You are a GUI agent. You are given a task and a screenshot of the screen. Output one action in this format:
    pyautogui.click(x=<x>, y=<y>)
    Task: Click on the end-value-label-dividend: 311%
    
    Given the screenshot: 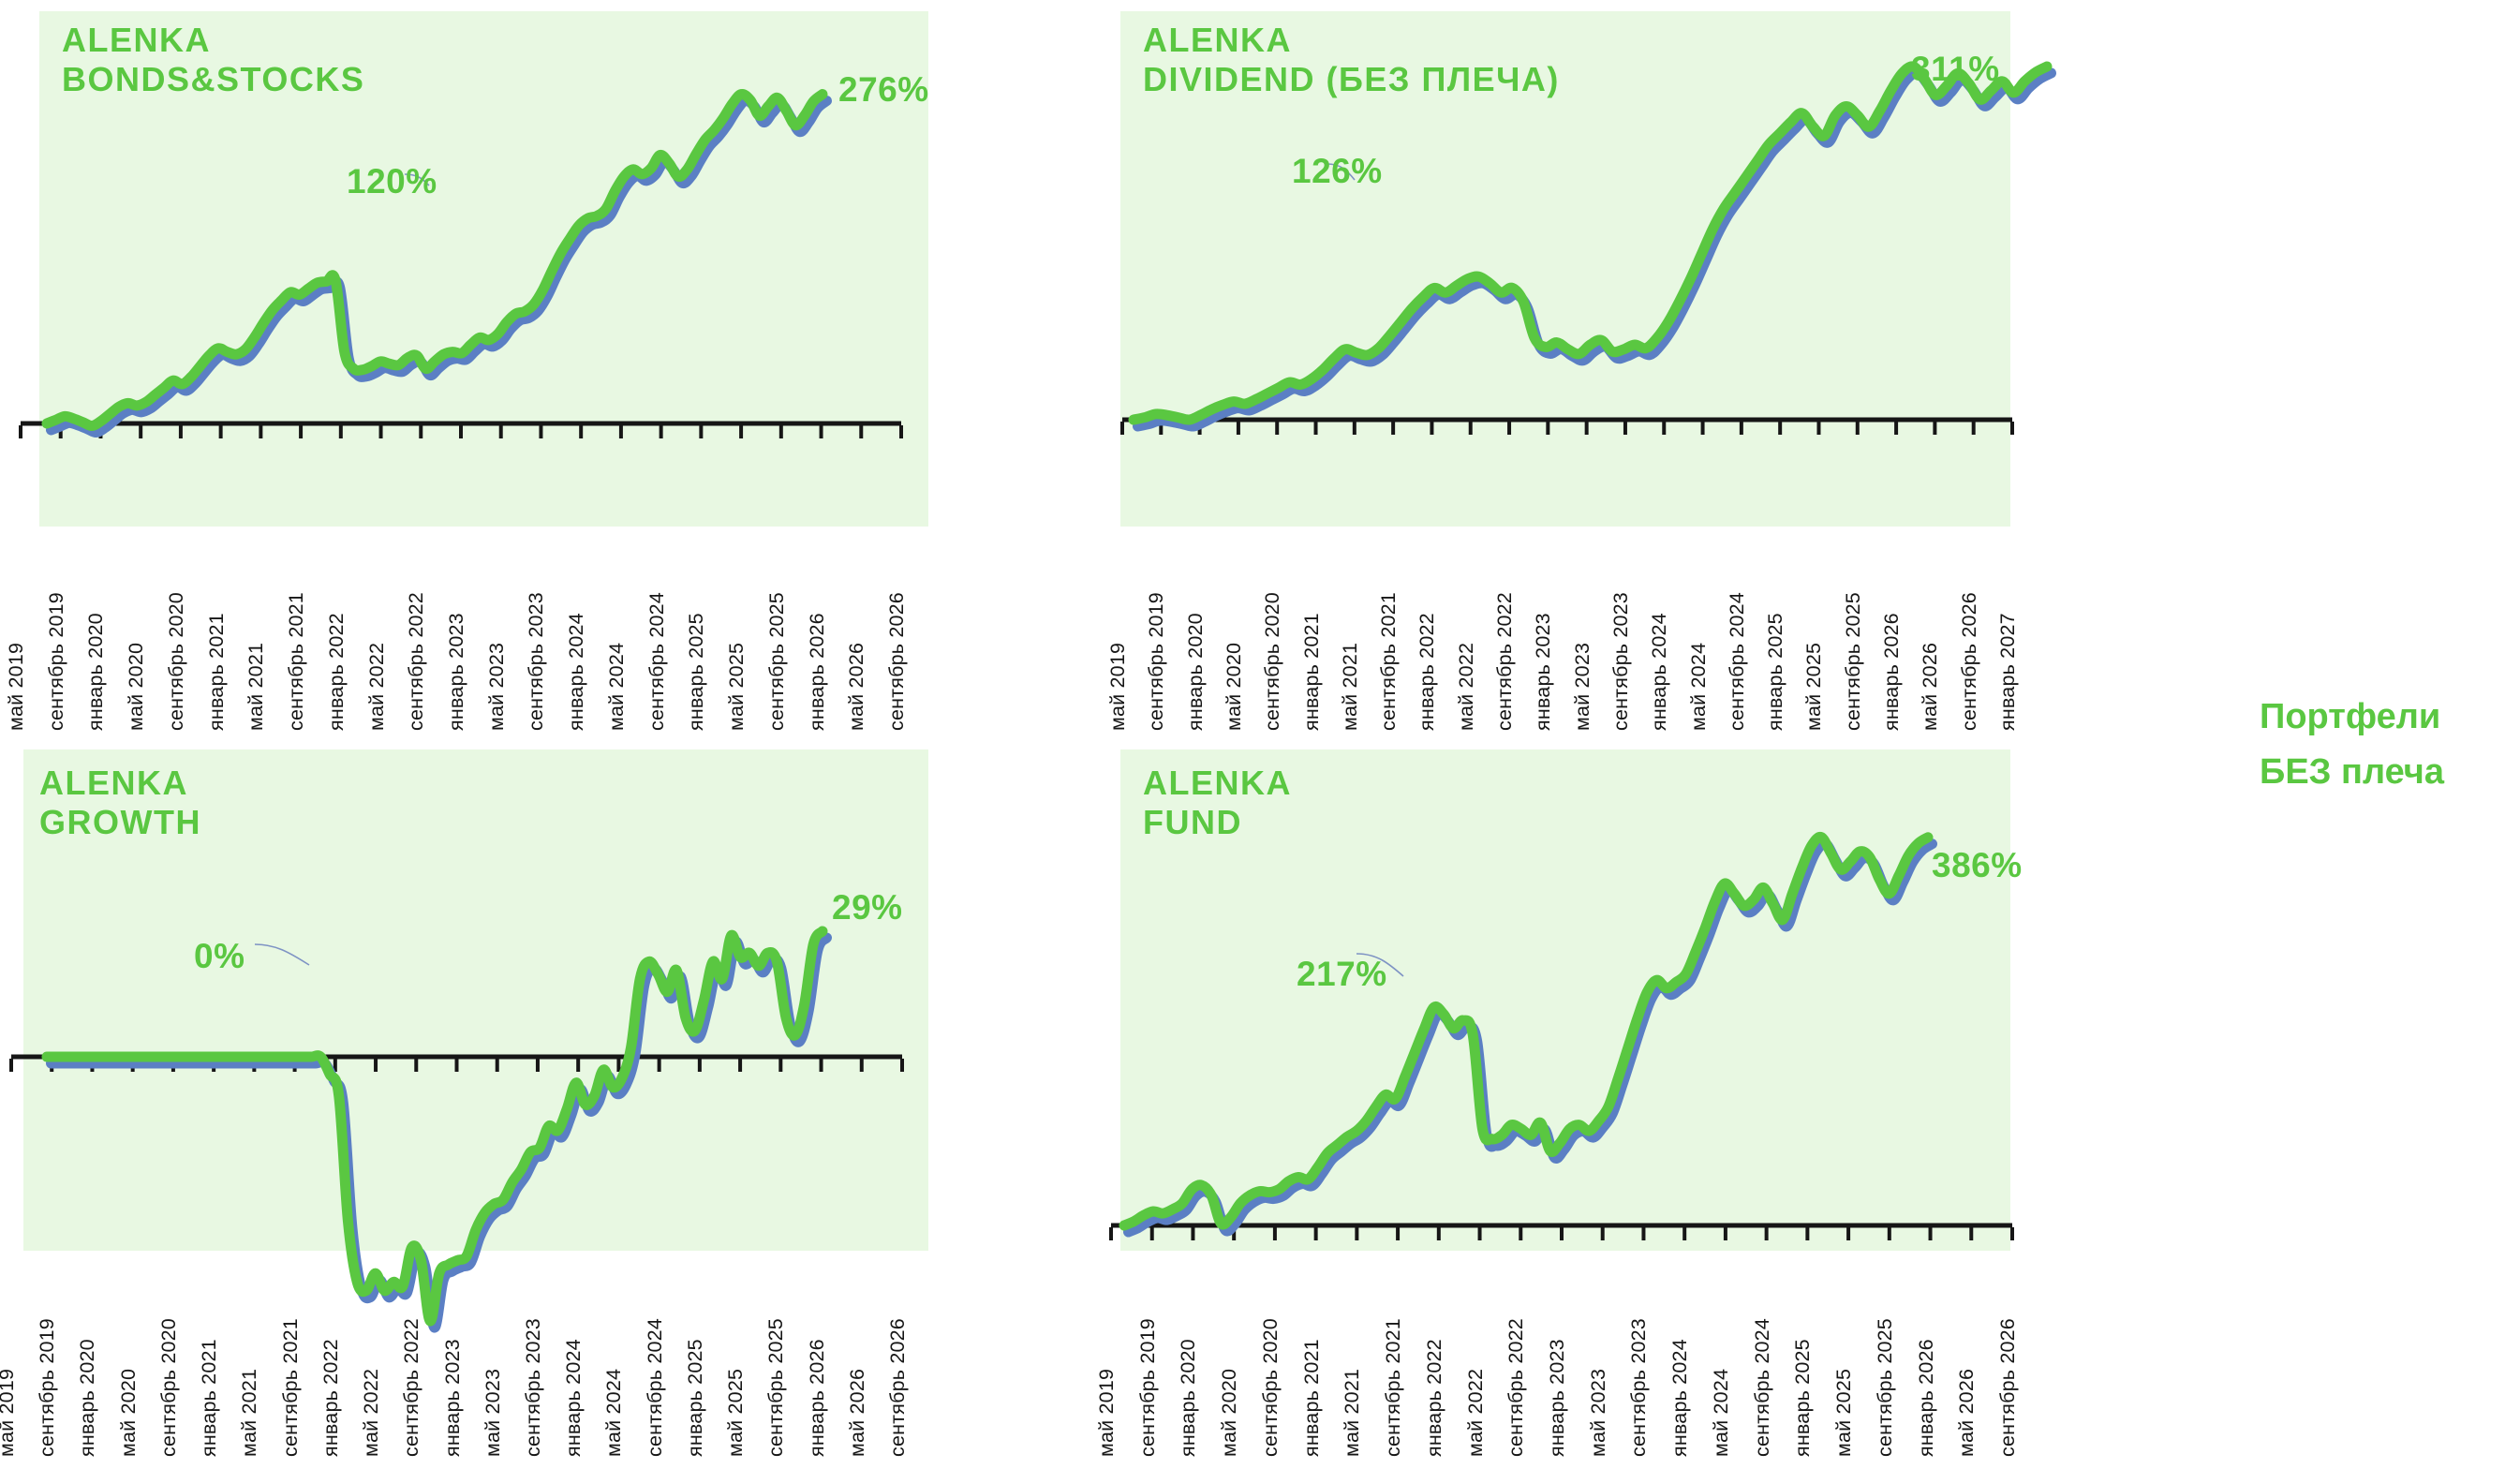 What is the action you would take?
    pyautogui.click(x=1955, y=69)
    